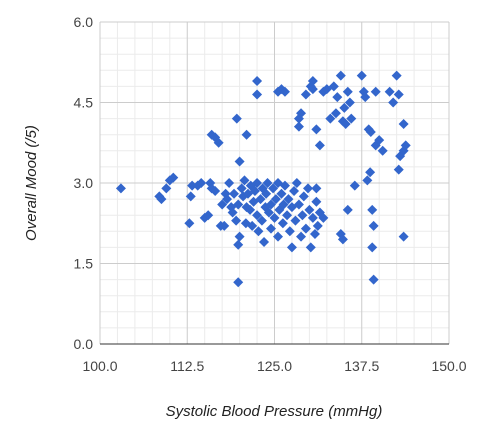 This screenshot has height=436, width=480. Describe the element at coordinates (274, 411) in the screenshot. I see `x-axis-title: Systolic Blood Pressure (mmHg)` at that location.